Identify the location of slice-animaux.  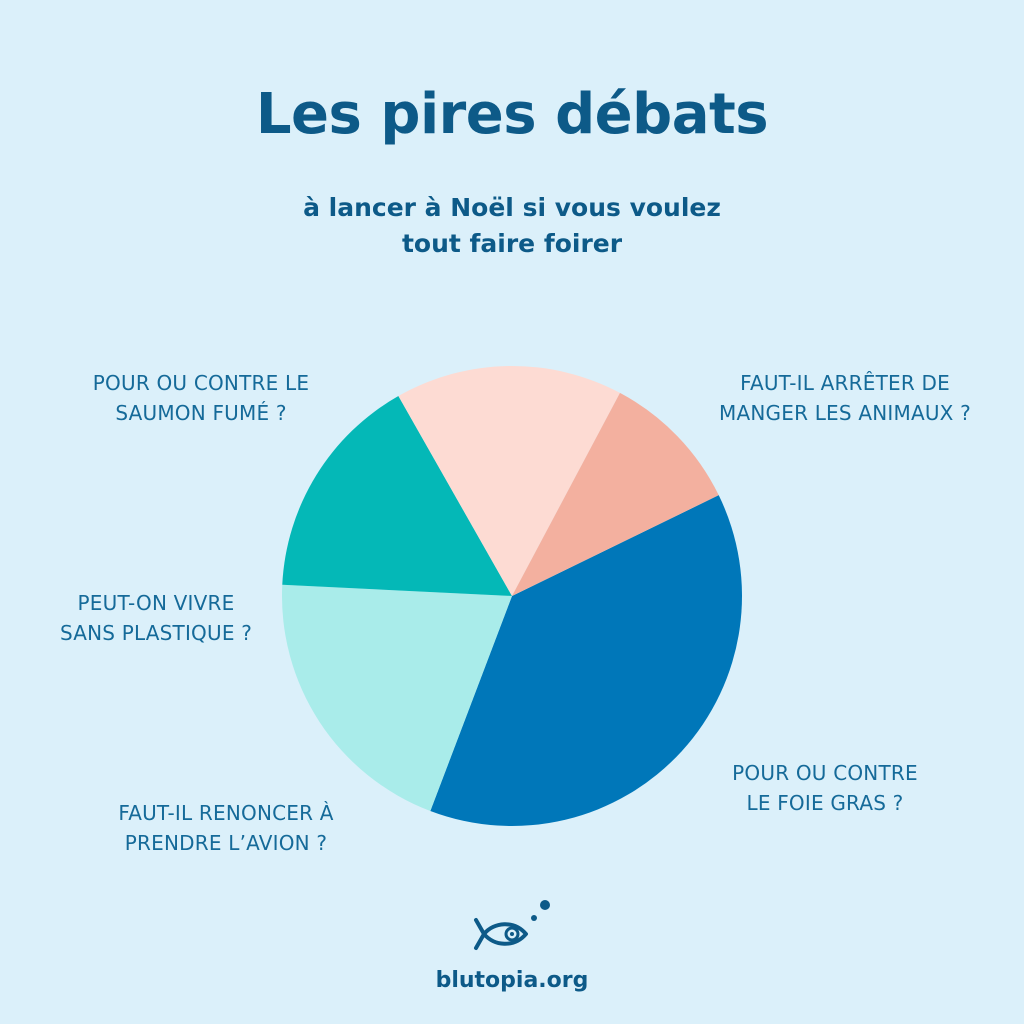
(586, 660).